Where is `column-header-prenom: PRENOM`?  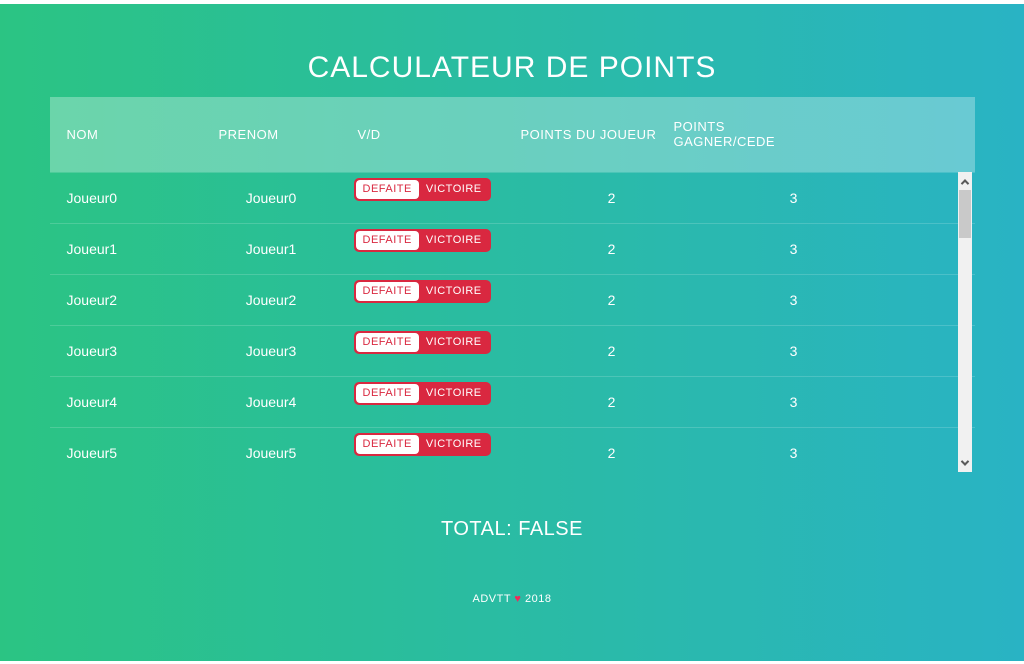 column-header-prenom: PRENOM is located at coordinates (248, 134).